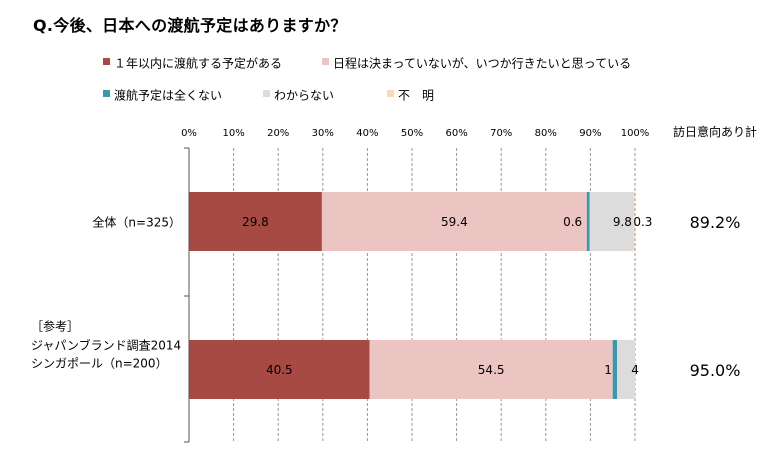 This screenshot has height=460, width=784. I want to click on bar-value-label: 0.3, so click(642, 222).